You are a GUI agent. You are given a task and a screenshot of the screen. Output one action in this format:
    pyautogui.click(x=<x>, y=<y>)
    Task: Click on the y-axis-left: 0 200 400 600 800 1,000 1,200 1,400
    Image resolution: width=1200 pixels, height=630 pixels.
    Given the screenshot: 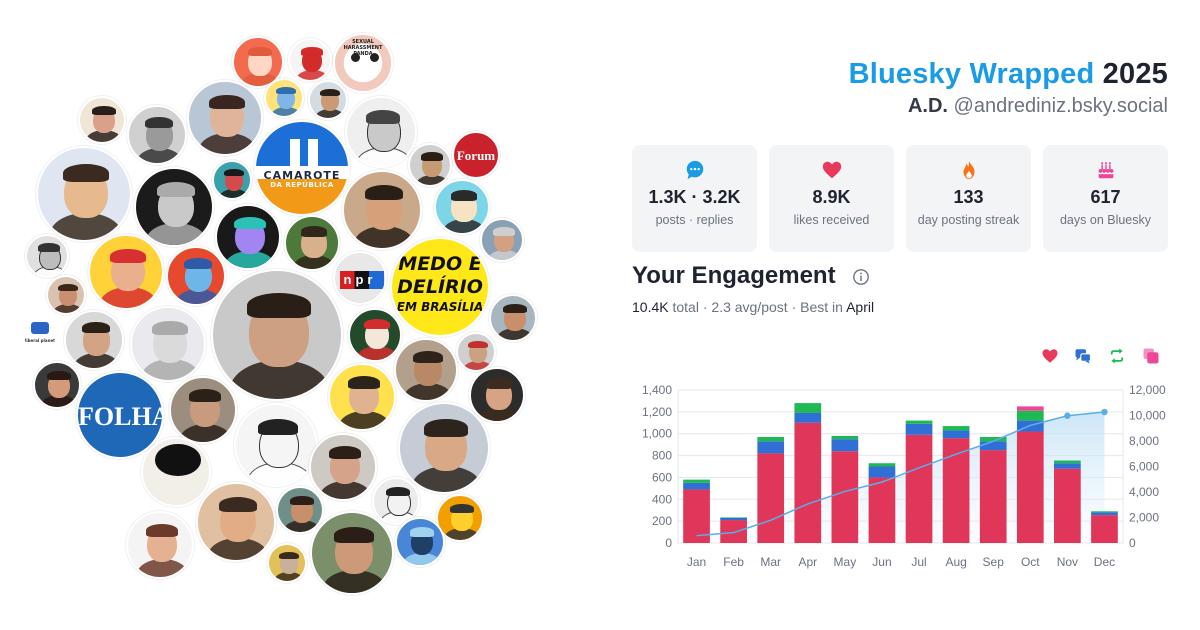 What is the action you would take?
    pyautogui.click(x=657, y=466)
    